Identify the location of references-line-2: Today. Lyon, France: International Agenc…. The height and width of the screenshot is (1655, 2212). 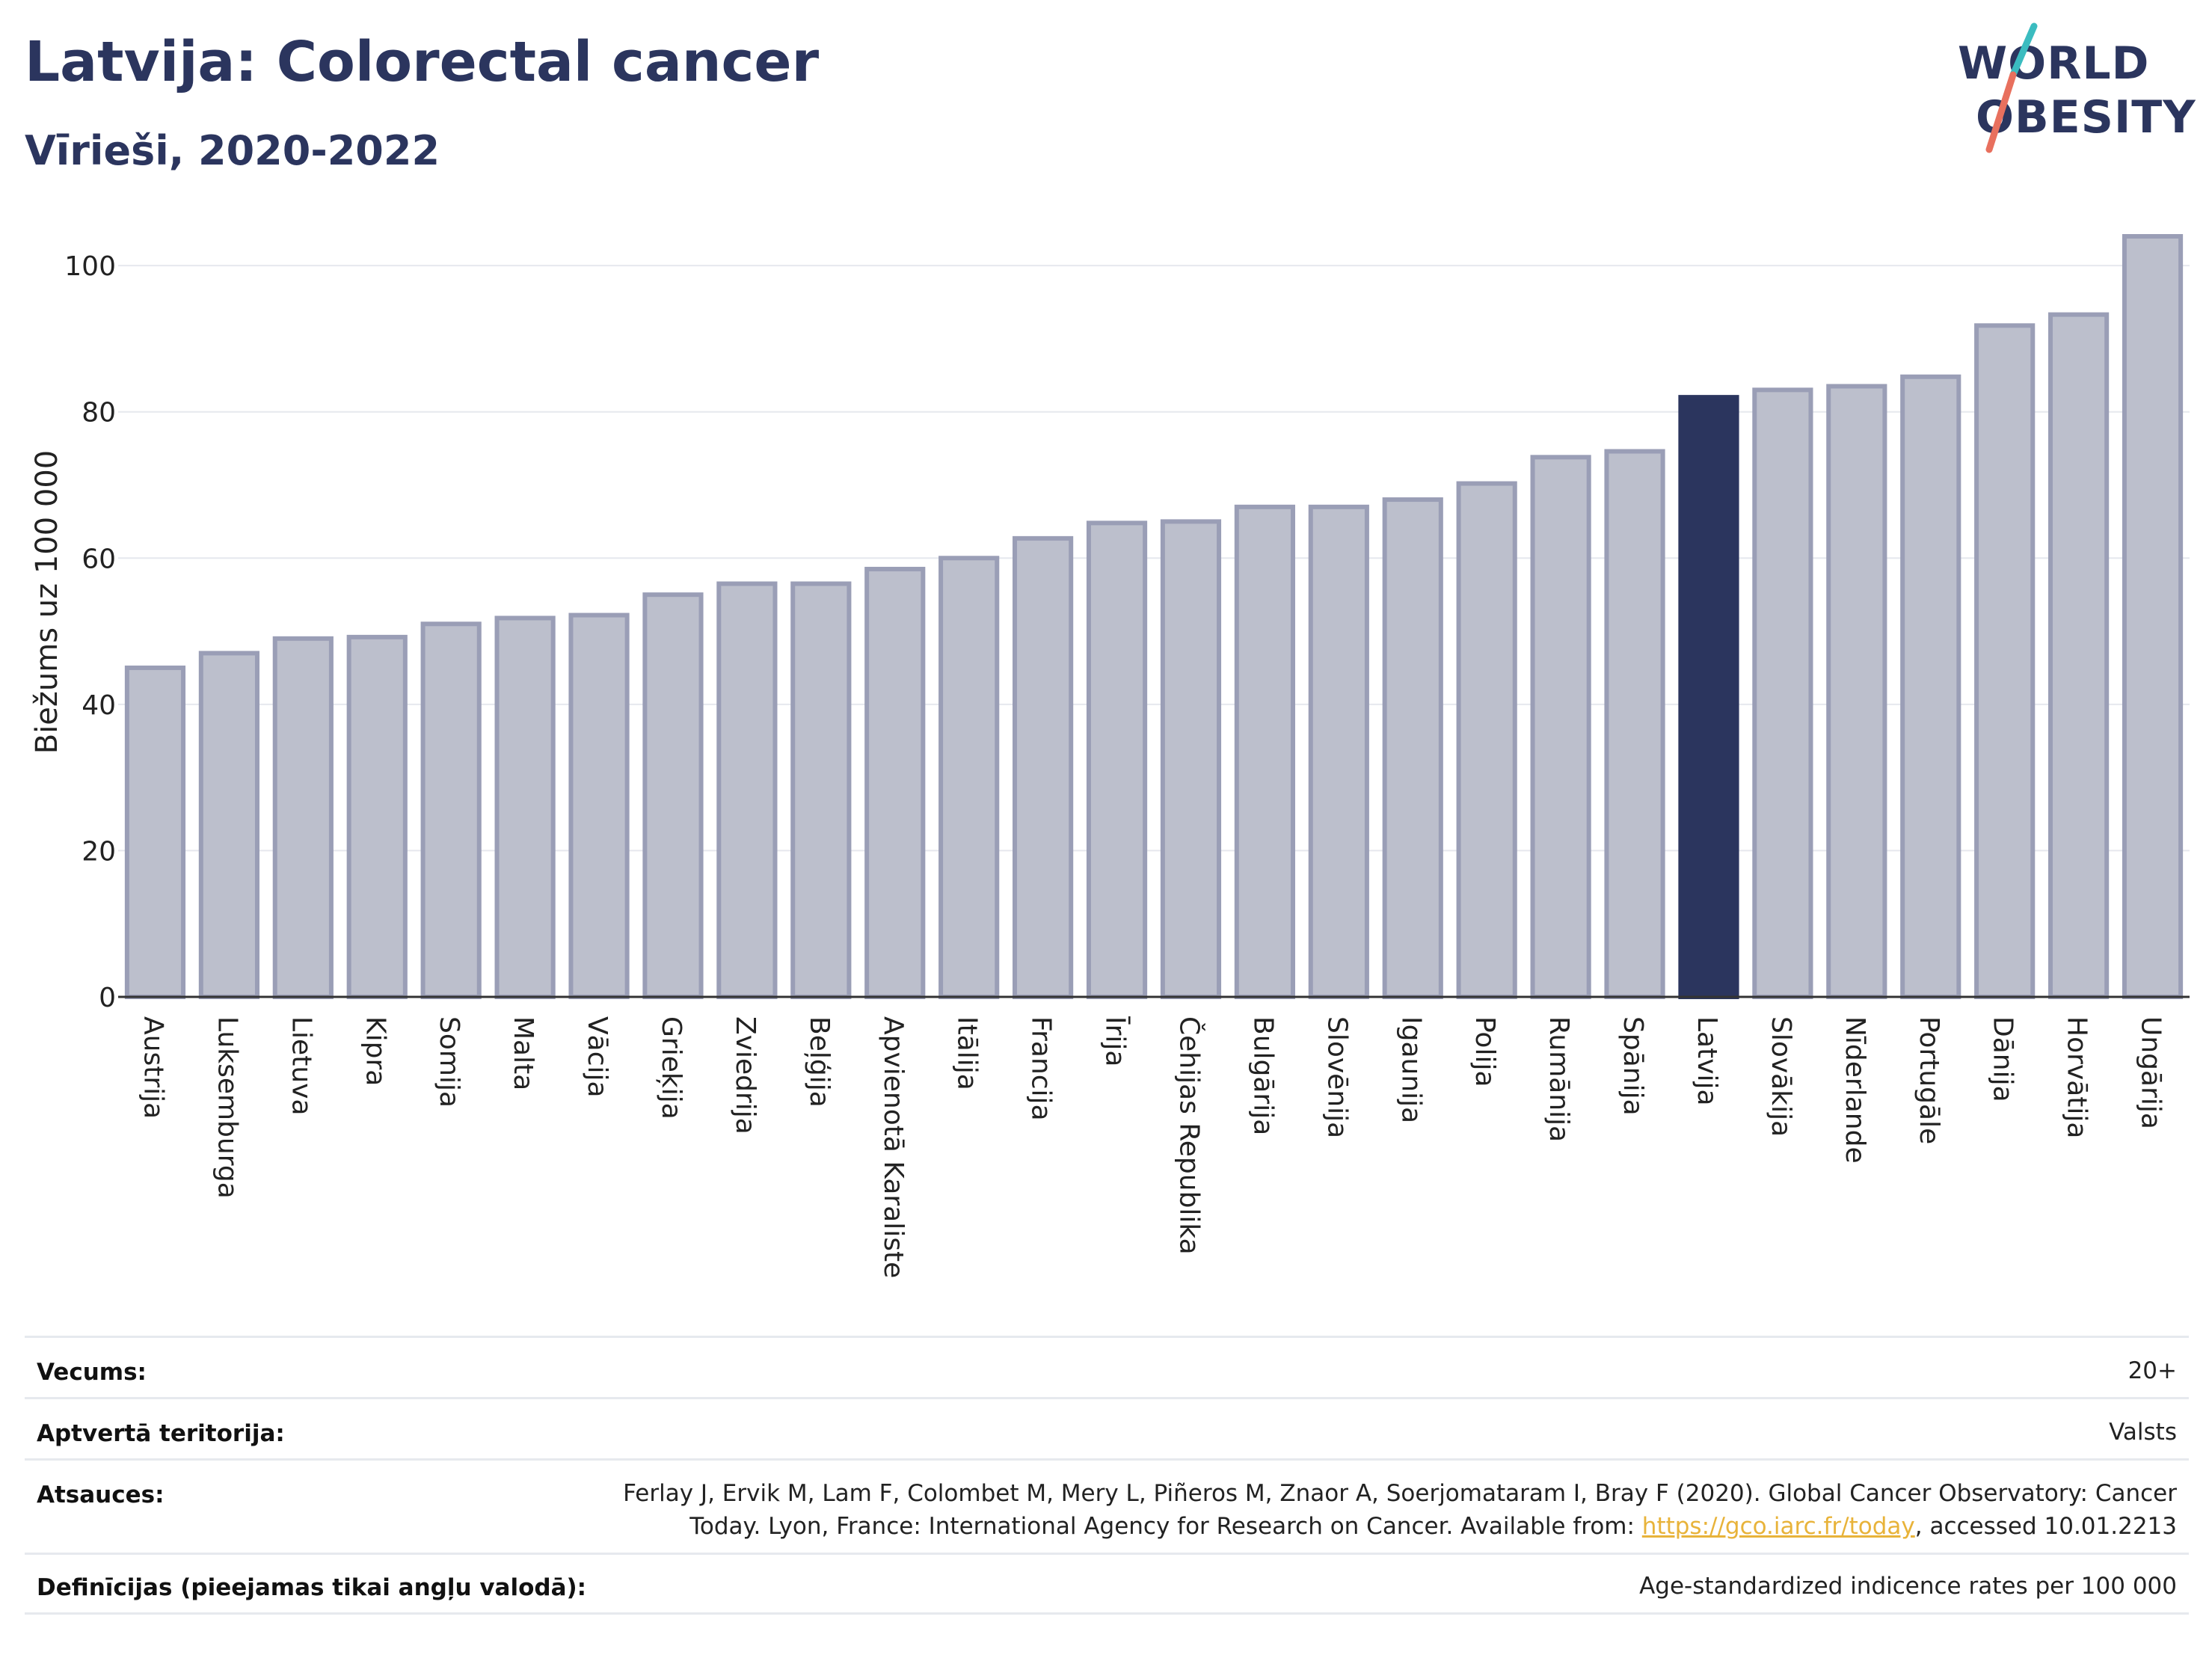
(1400, 1526).